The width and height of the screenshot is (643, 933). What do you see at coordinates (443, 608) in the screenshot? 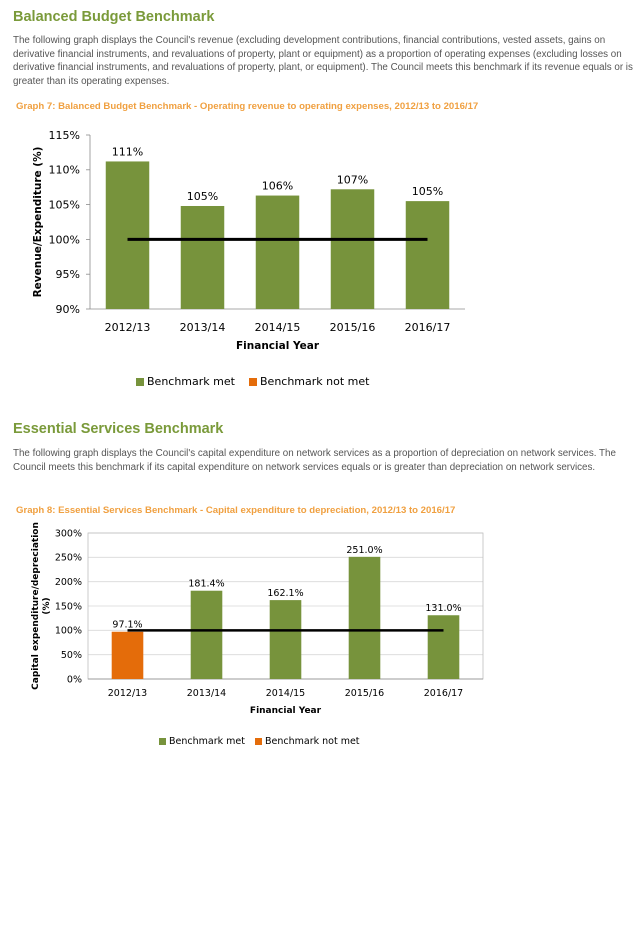
I see `data-label: 131.0%` at bounding box center [443, 608].